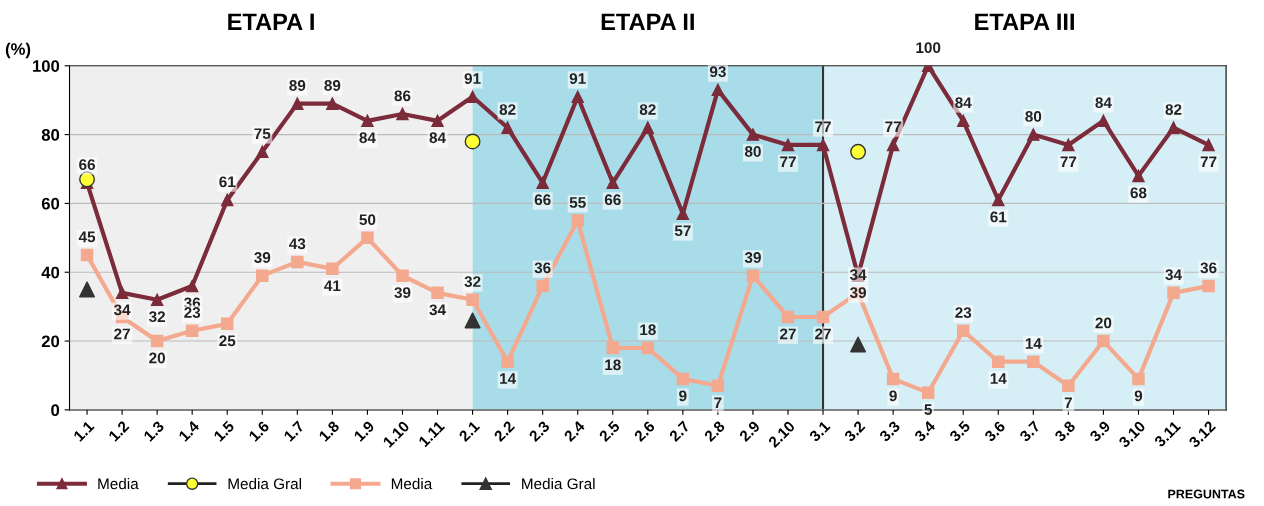 The image size is (1264, 506). Describe the element at coordinates (154, 431) in the screenshot. I see `x-tick-label: 1.3` at that location.